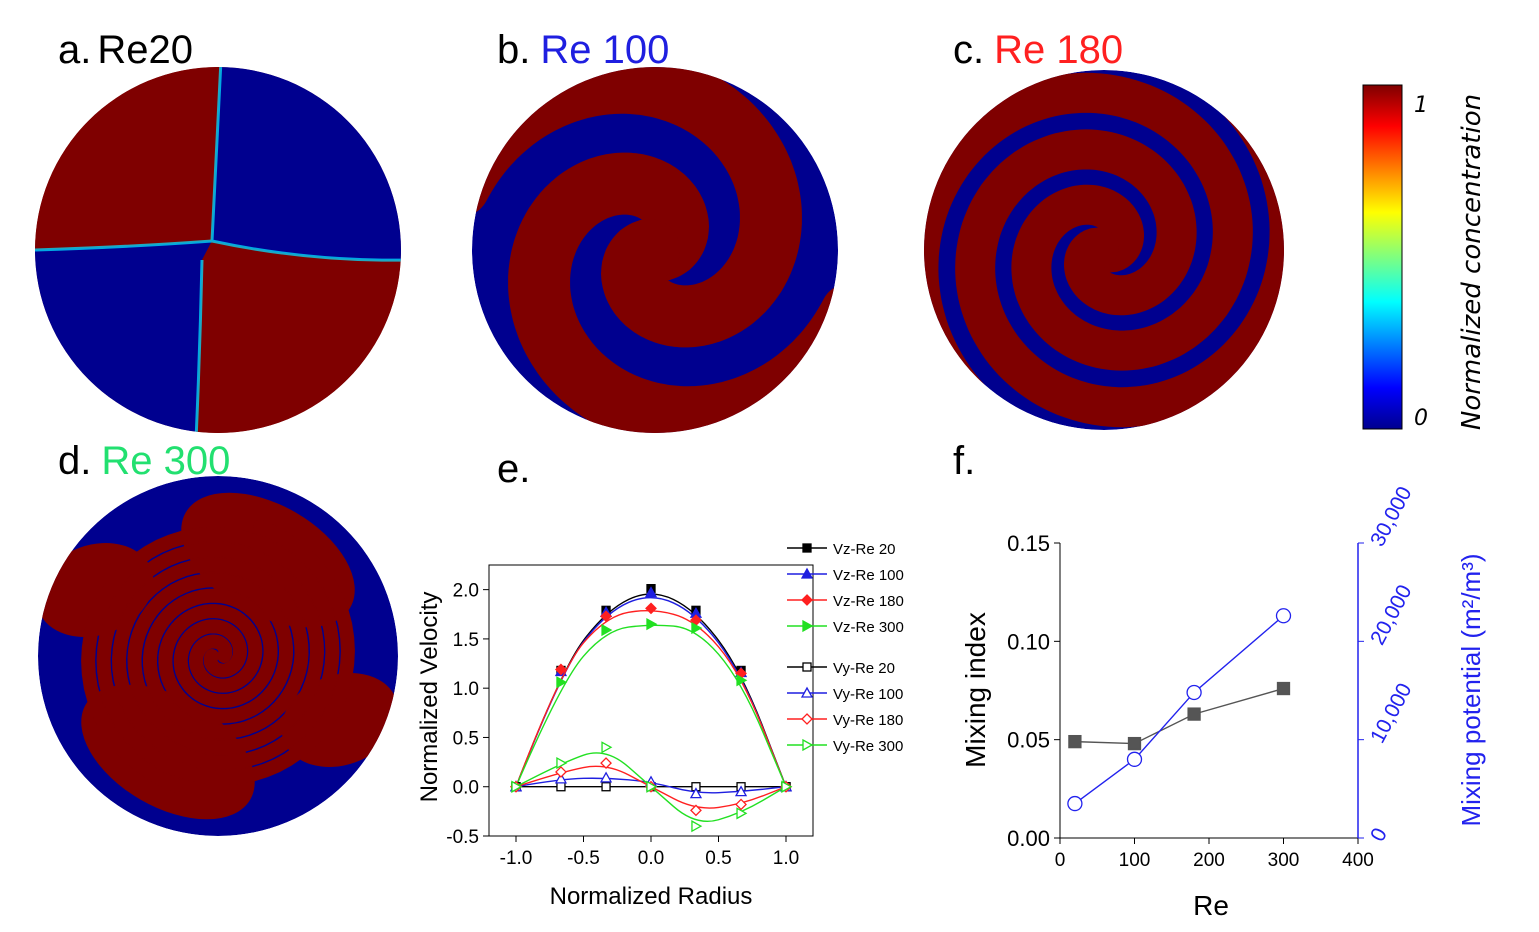 This screenshot has height=932, width=1539. Describe the element at coordinates (1284, 860) in the screenshot. I see `chart-f-xtick-label: 300` at that location.